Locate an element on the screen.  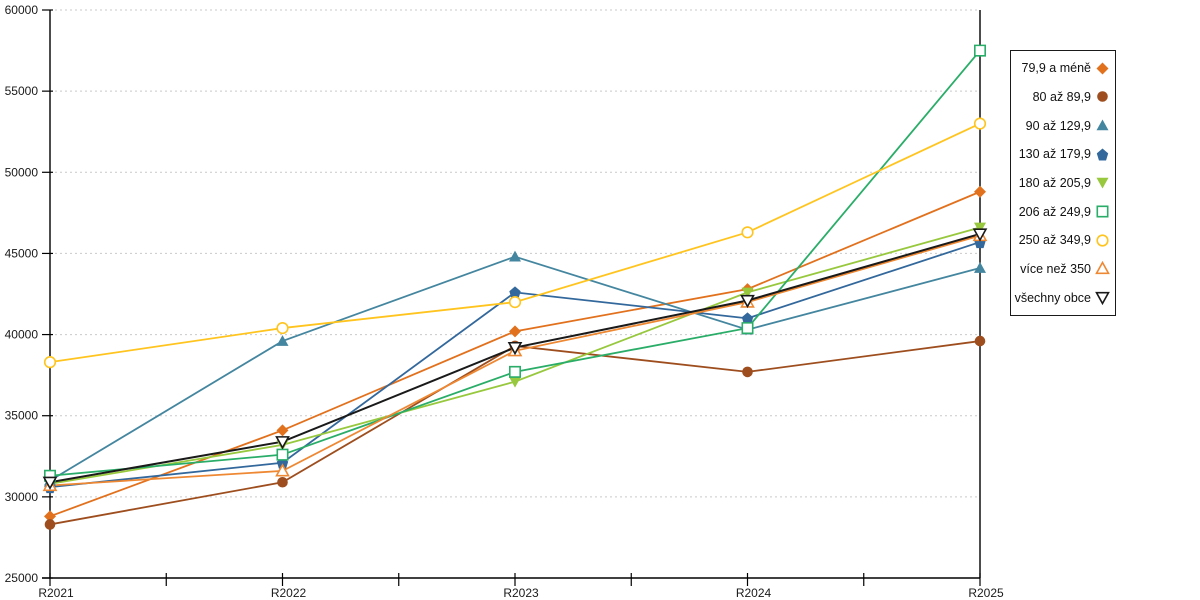
legend-item-4: 180 až 205,9 is located at coordinates (1063, 182).